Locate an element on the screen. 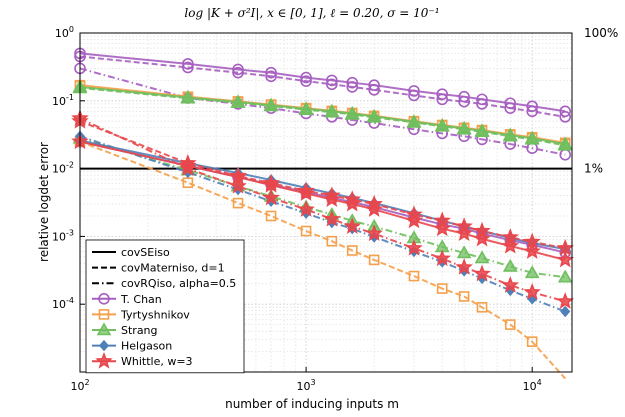 This screenshot has width=625, height=417. x-tick-label: 10² is located at coordinates (79, 385).